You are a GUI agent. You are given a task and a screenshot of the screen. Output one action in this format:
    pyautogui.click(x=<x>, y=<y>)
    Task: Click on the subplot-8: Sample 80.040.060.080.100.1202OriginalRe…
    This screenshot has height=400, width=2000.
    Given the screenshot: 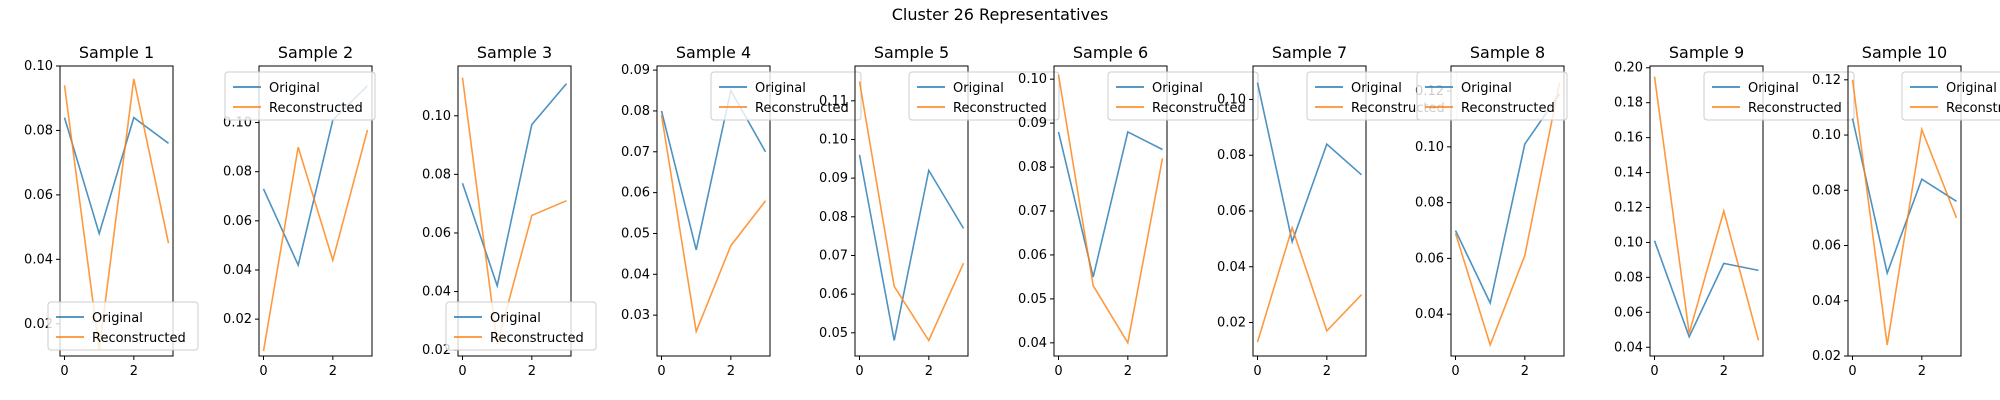 What is the action you would take?
    pyautogui.click(x=1491, y=211)
    